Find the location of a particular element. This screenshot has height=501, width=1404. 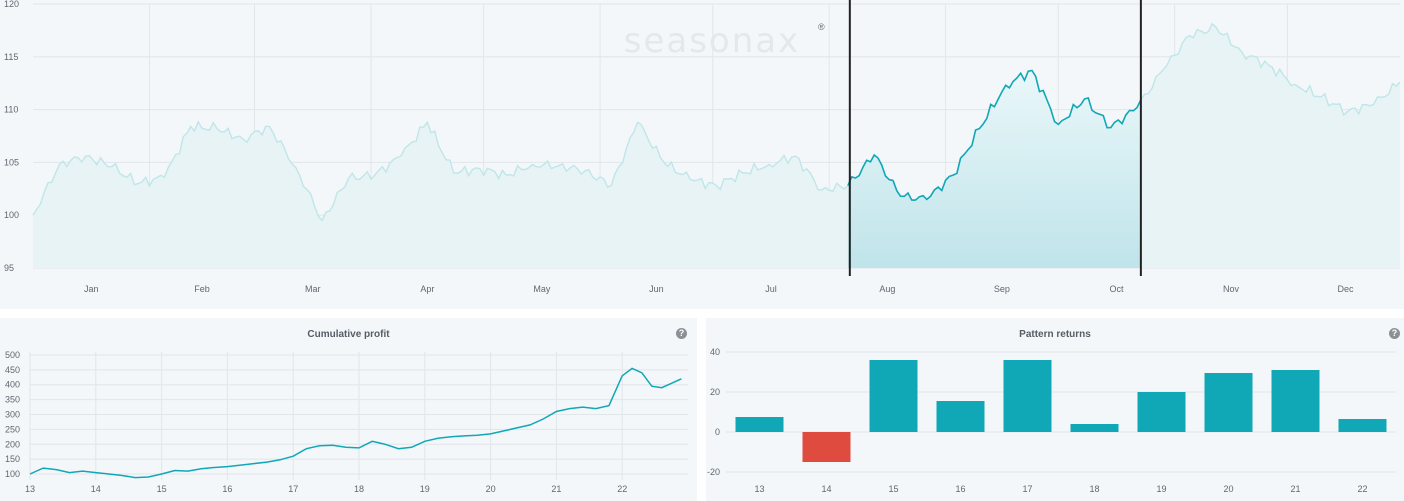

month-tick-label: Jun is located at coordinates (656, 289).